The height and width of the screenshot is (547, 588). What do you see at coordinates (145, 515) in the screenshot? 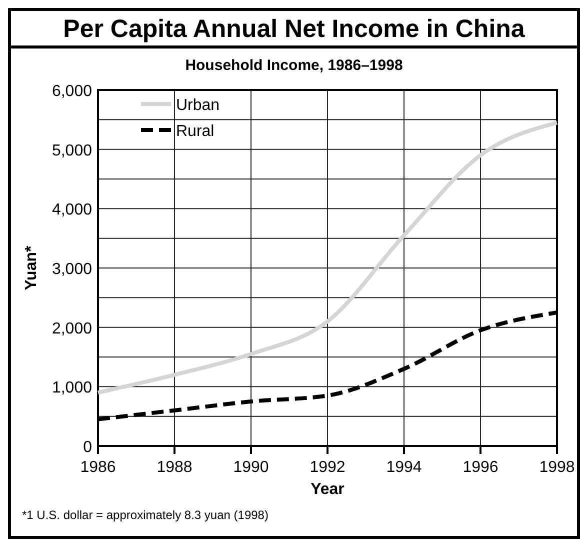
I see `text: *1 U.S. dollar = approximately 8.3 yuan (1998)` at bounding box center [145, 515].